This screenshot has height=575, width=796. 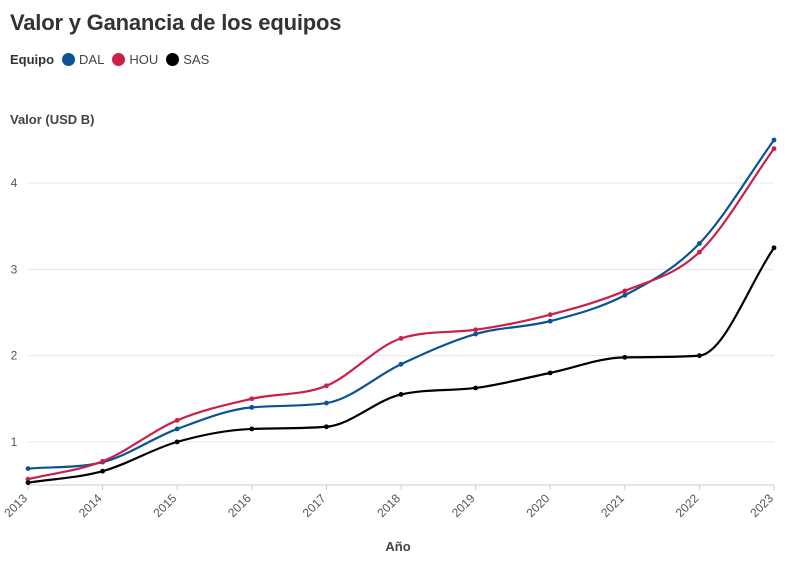 I want to click on y-tick-label: 4, so click(x=14, y=183).